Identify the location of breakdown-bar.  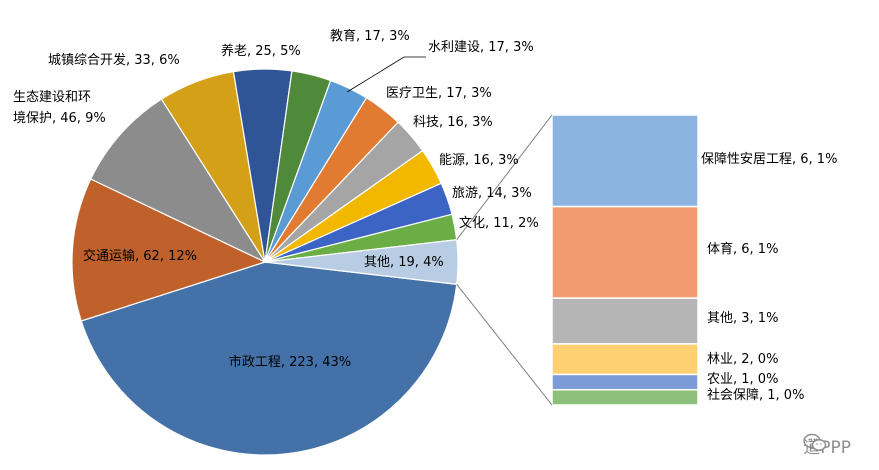
(625, 260).